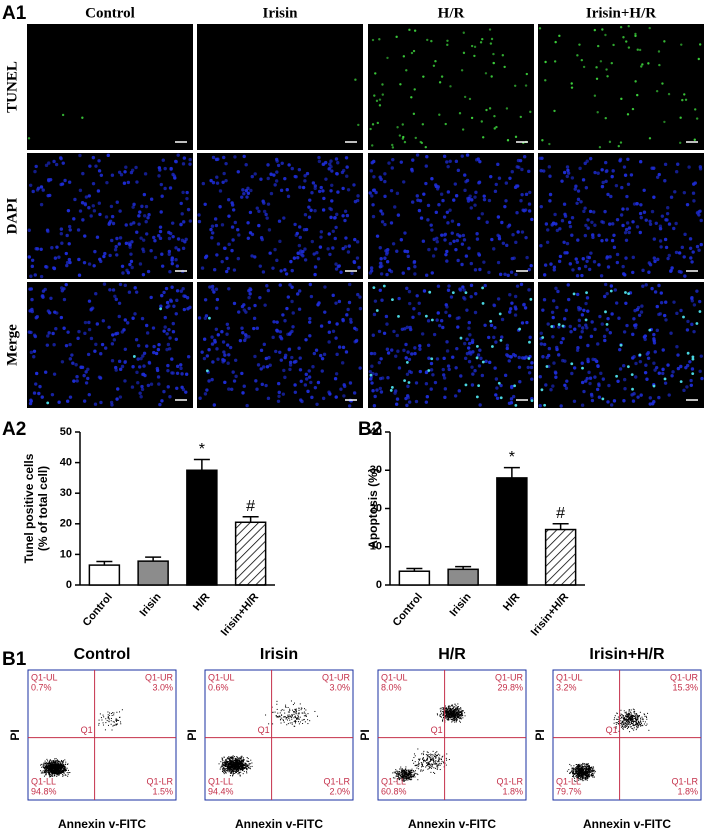 The height and width of the screenshot is (835, 708). What do you see at coordinates (110, 216) in the screenshot?
I see `micrograph` at bounding box center [110, 216].